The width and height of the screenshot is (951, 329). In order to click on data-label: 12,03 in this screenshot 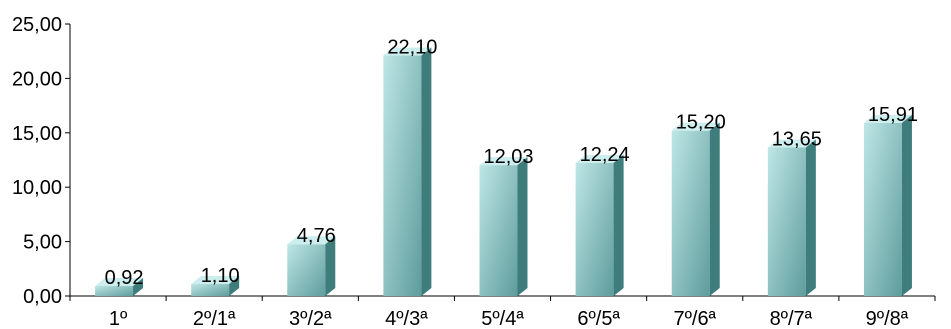, I will do `click(508, 157)`.